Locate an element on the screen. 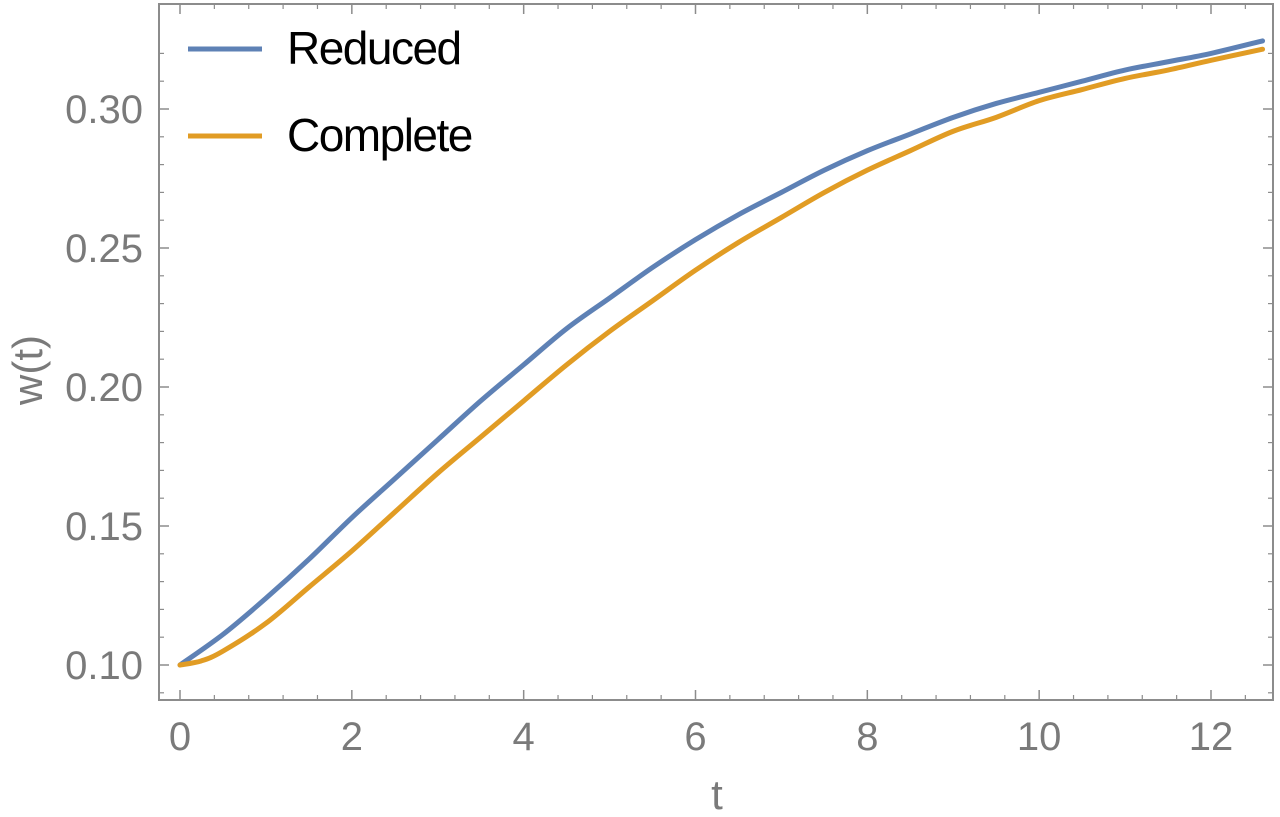 This screenshot has width=1280, height=817. x-tick-labels: 0 2 4 6 8 10 12 is located at coordinates (701, 737).